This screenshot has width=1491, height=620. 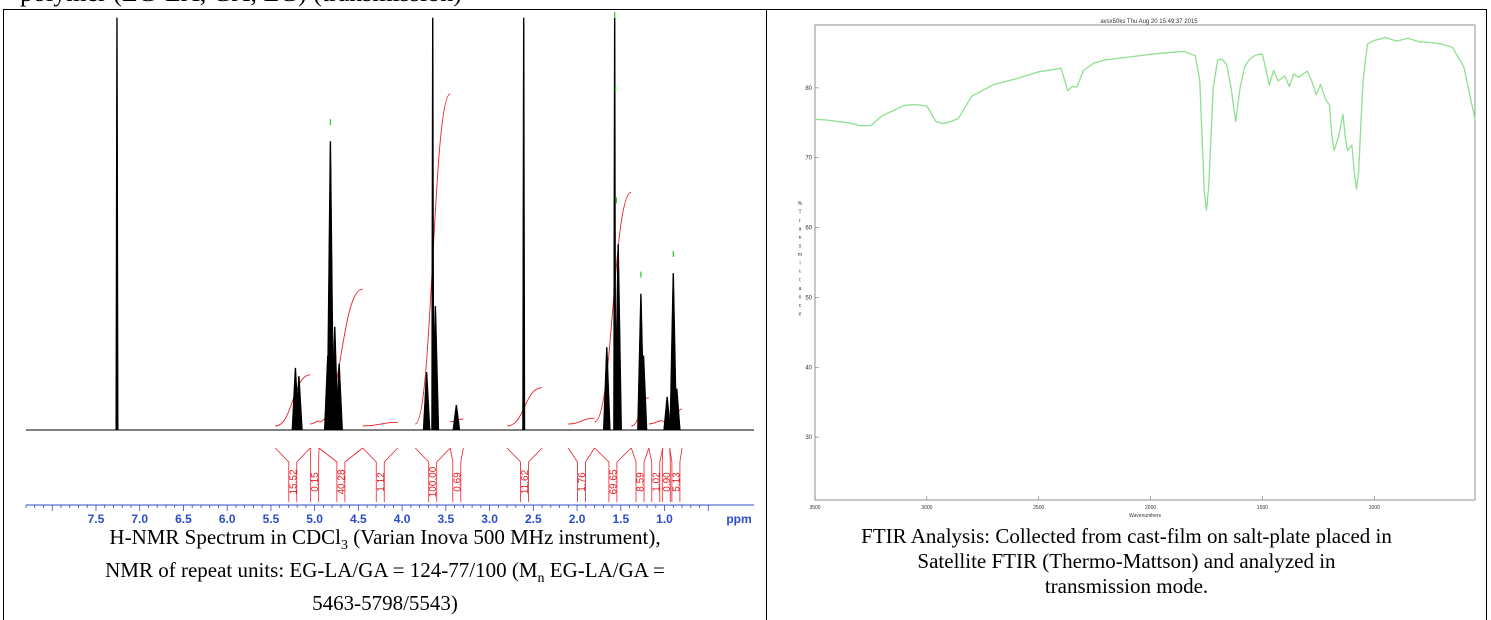 I want to click on ftir-x-tick-label: 1000, so click(x=1374, y=508).